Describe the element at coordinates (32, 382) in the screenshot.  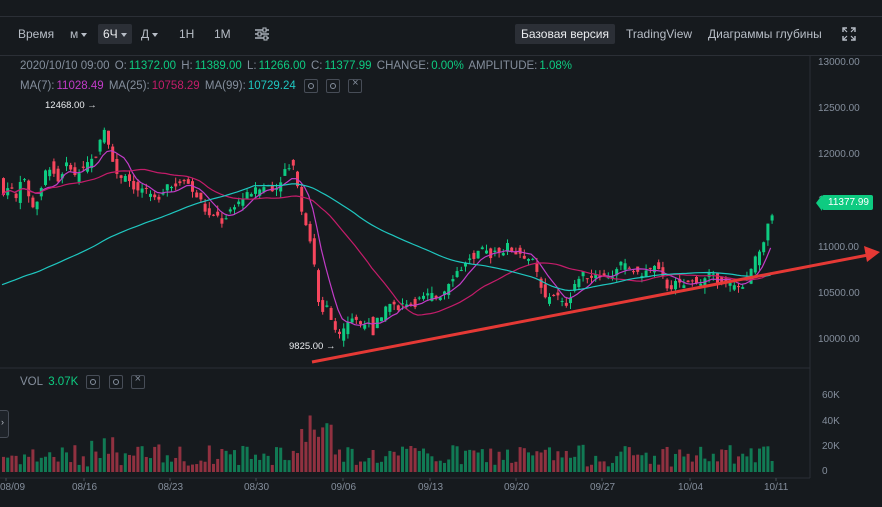
I see `vol-label: VOL` at that location.